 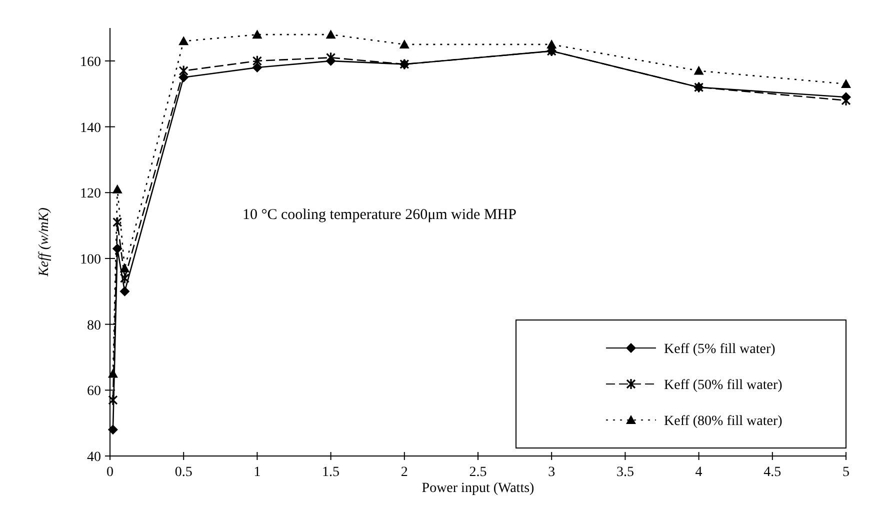 I want to click on x-tick-label: 4.5, so click(x=773, y=472).